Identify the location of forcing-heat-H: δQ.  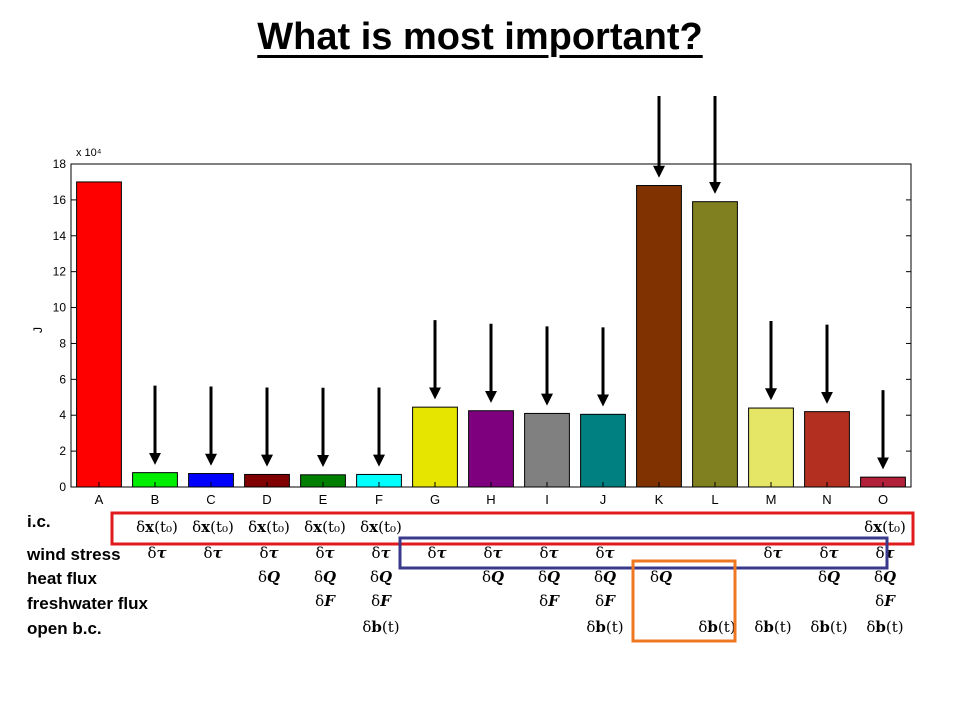
(493, 577).